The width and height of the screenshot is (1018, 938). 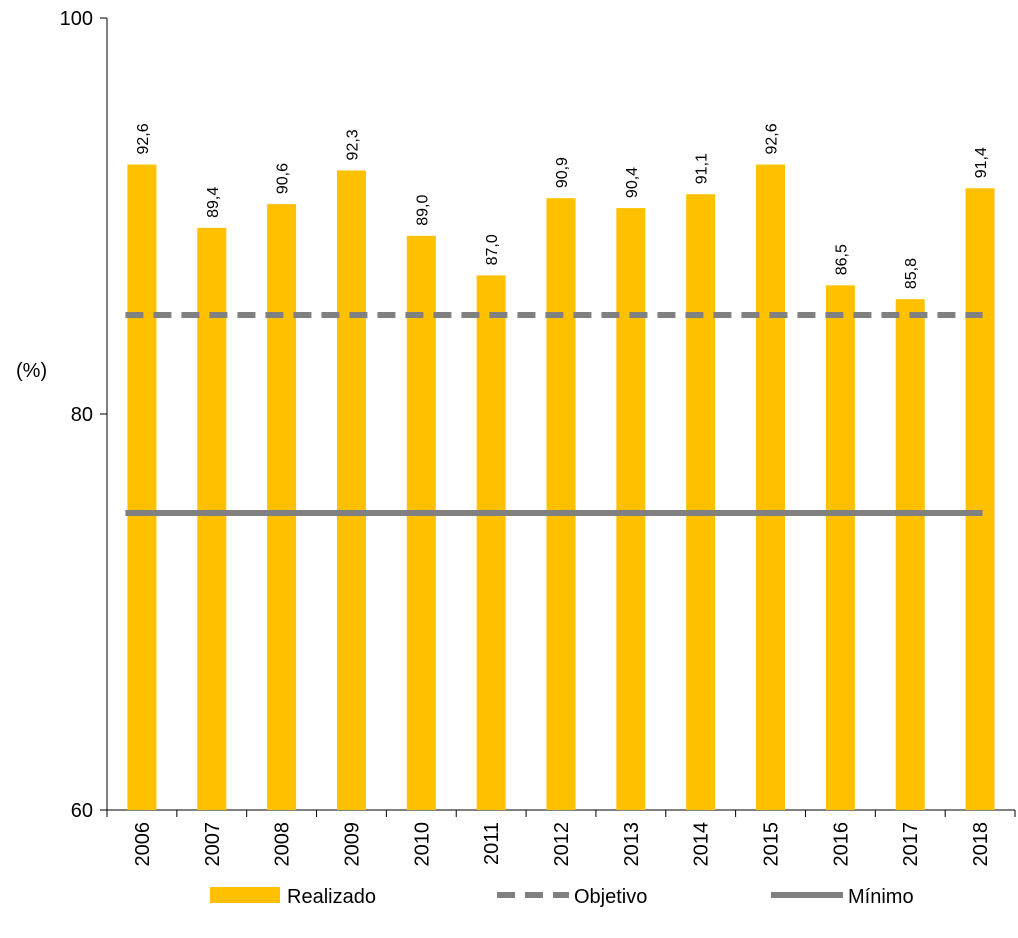 I want to click on data-label-2015: 92,6, so click(x=772, y=138).